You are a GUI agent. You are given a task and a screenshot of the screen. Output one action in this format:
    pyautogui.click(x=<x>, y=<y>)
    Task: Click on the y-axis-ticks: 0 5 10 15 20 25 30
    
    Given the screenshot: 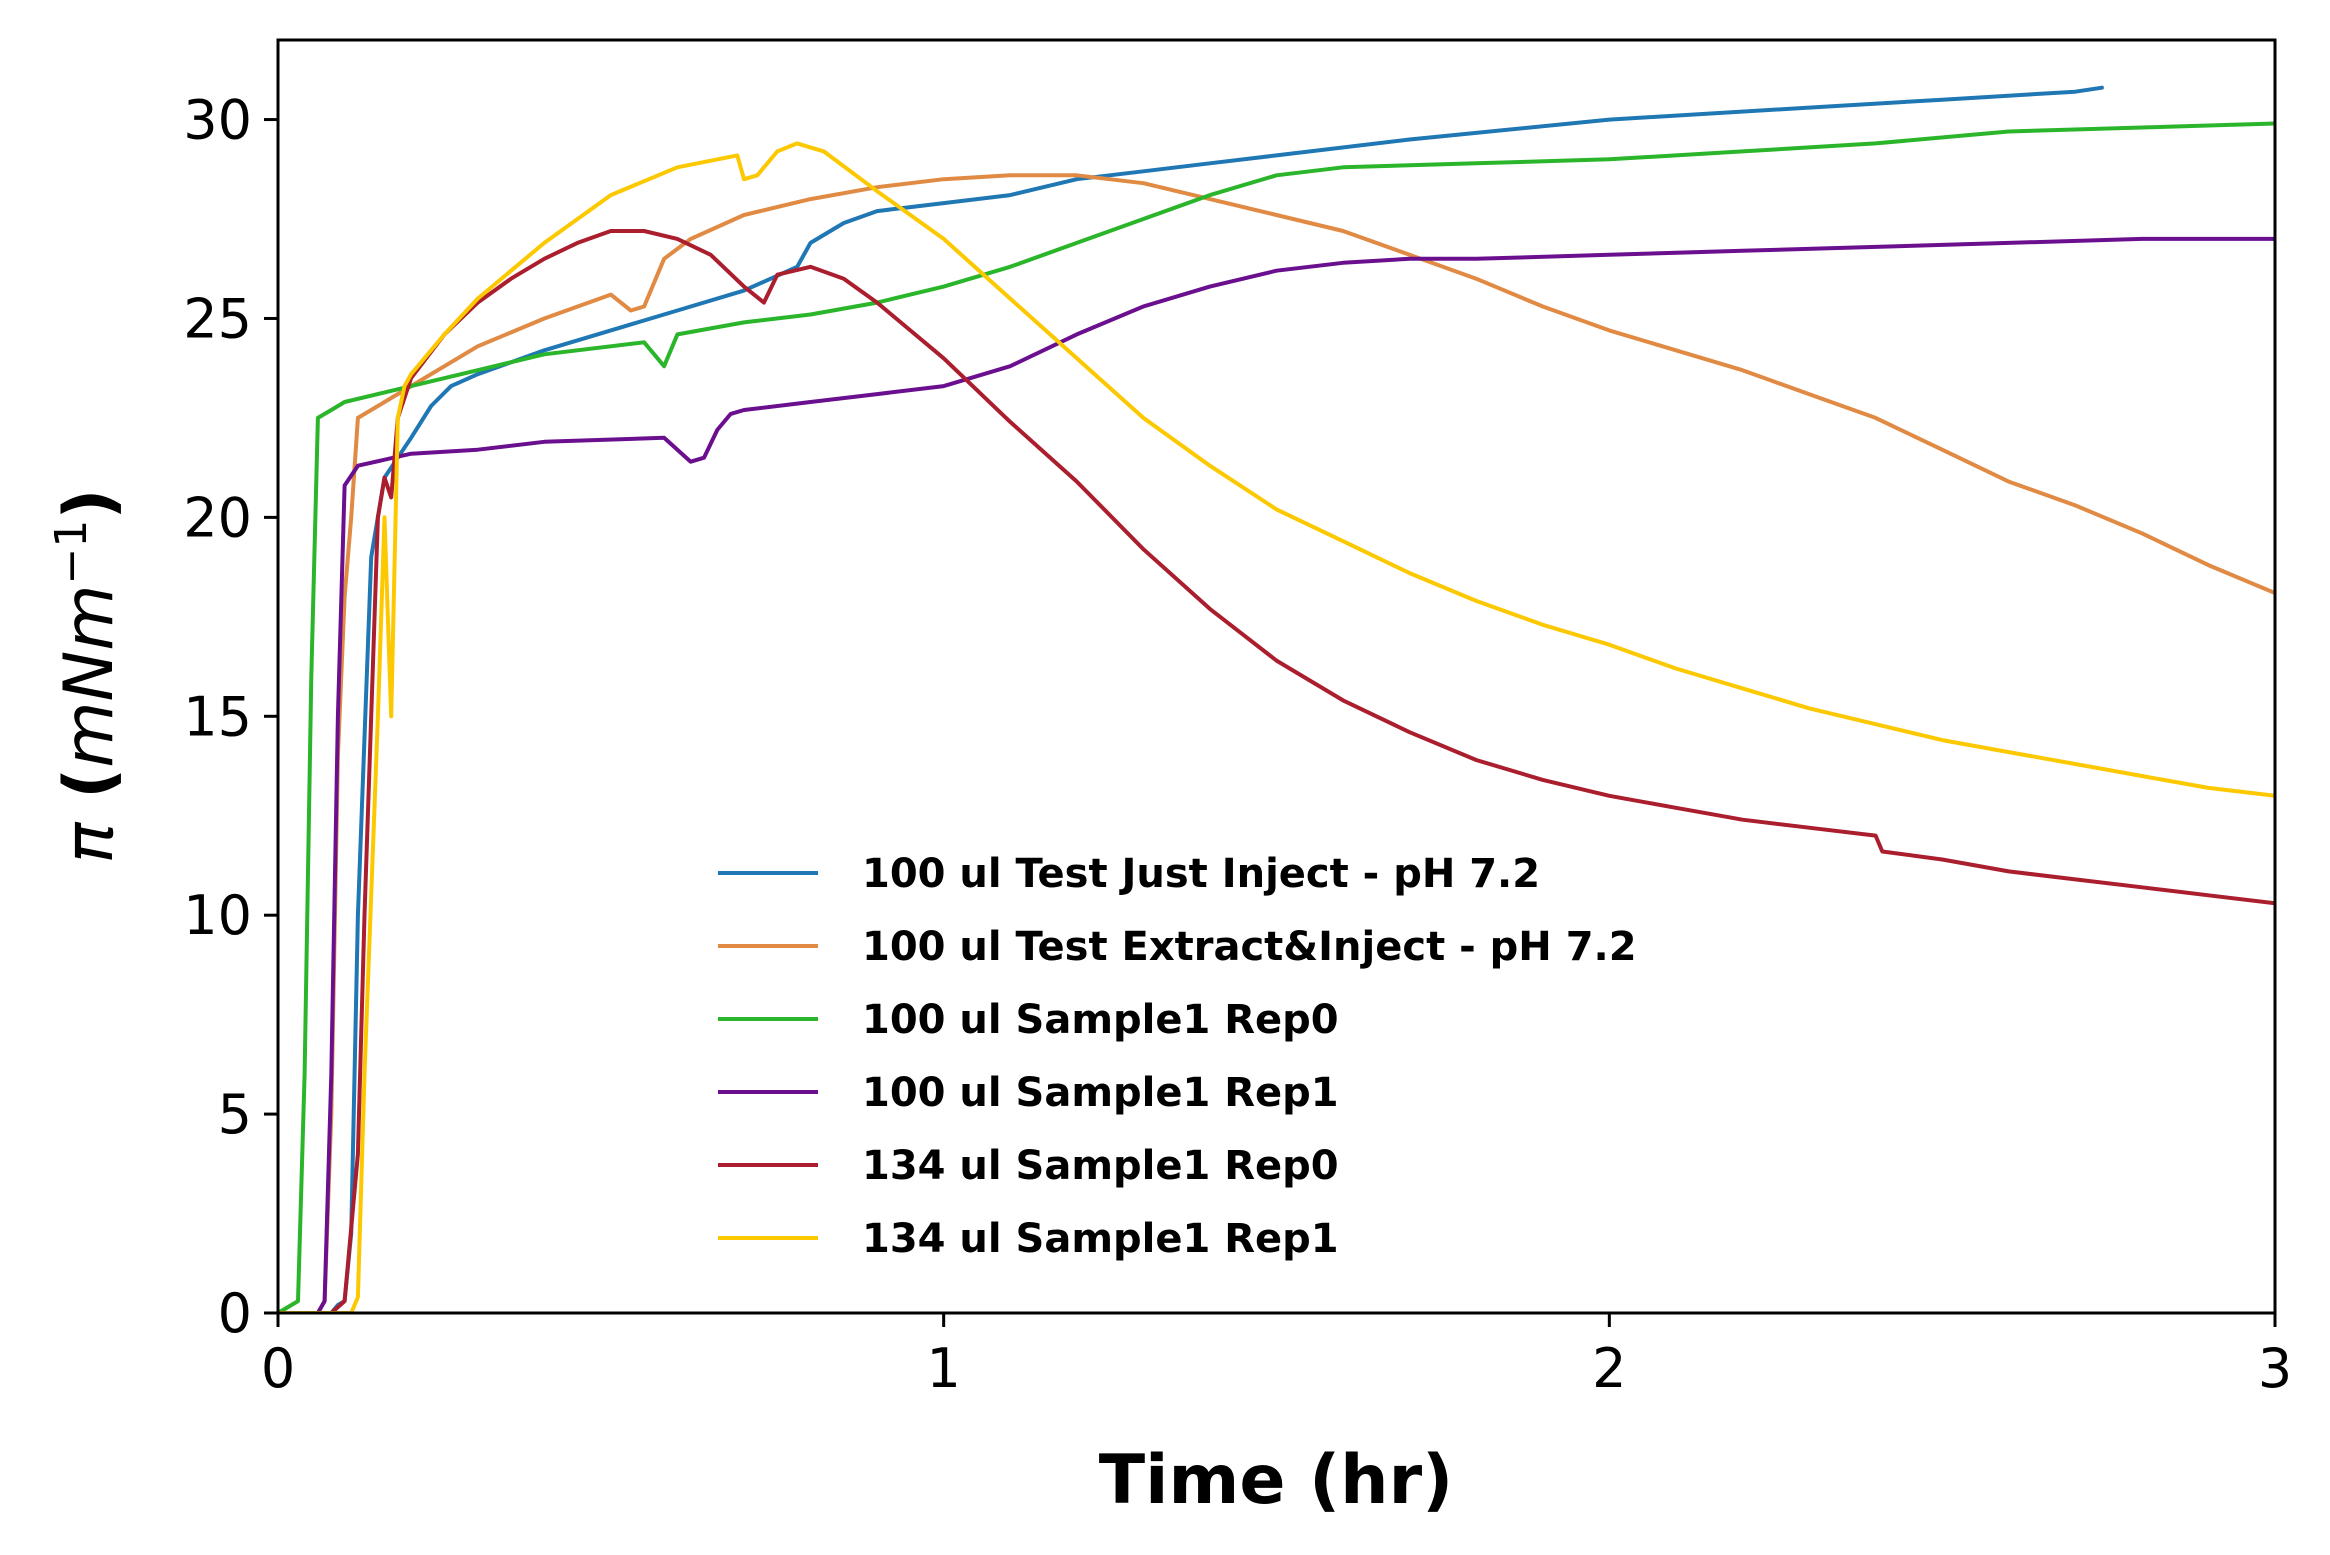 What is the action you would take?
    pyautogui.click(x=230, y=717)
    